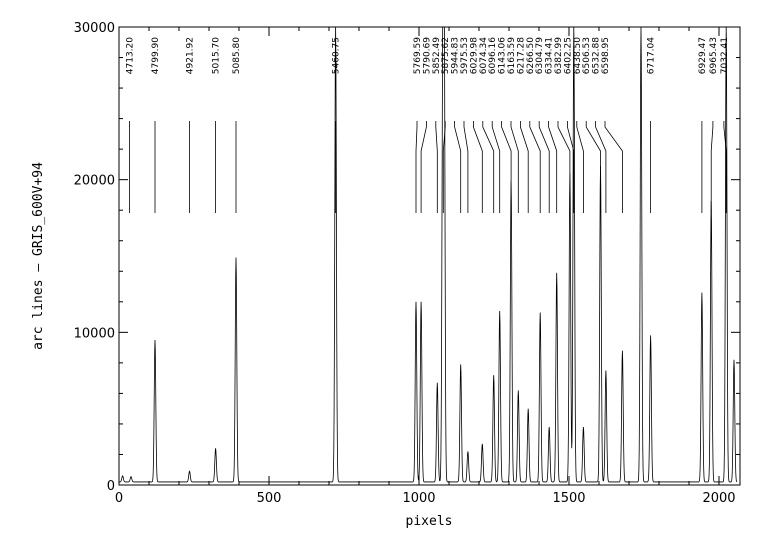 This screenshot has width=782, height=542. I want to click on line-id-label: 5790.69, so click(427, 55).